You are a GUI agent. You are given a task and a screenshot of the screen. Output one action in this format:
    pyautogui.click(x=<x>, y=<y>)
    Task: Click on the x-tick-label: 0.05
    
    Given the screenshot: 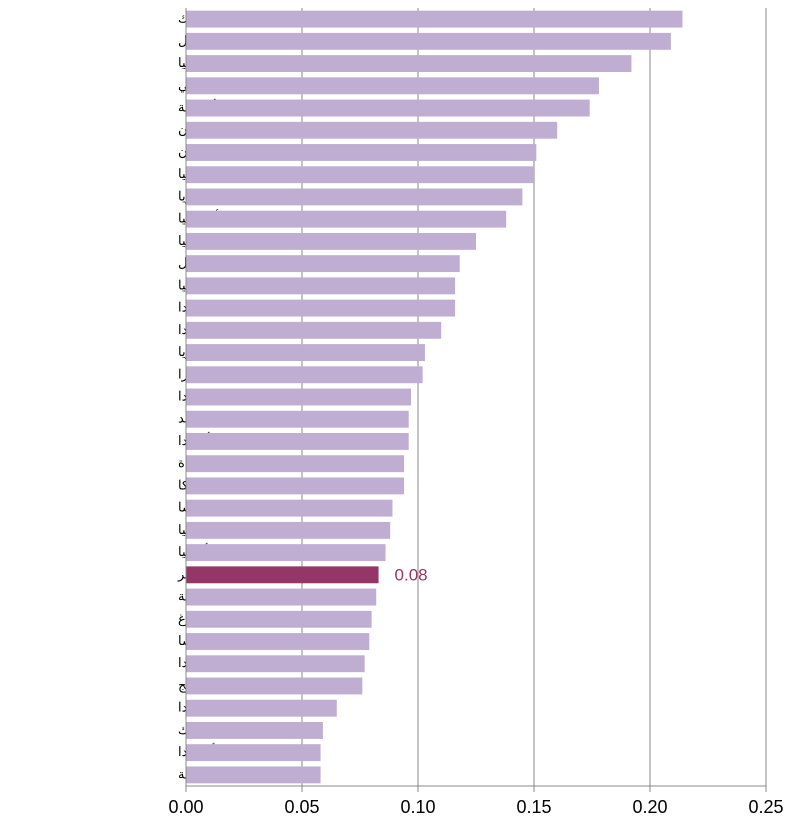 What is the action you would take?
    pyautogui.click(x=301, y=807)
    